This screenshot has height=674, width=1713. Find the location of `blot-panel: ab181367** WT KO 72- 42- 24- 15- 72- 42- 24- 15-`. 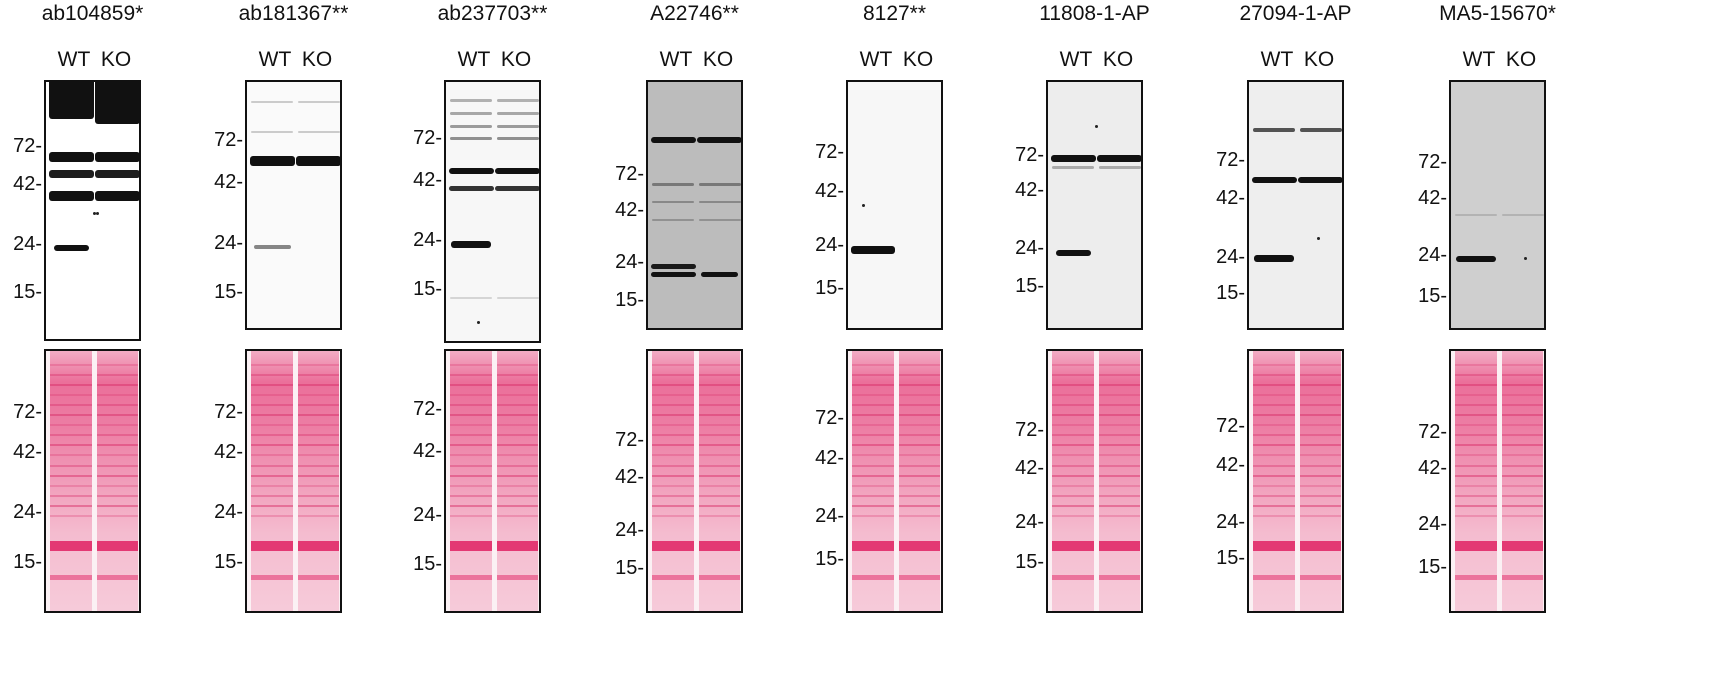

blot-panel: ab181367** WT KO 72- 42- 24- 15- 72- 42- 24- 15- is located at coordinates (306, 337).